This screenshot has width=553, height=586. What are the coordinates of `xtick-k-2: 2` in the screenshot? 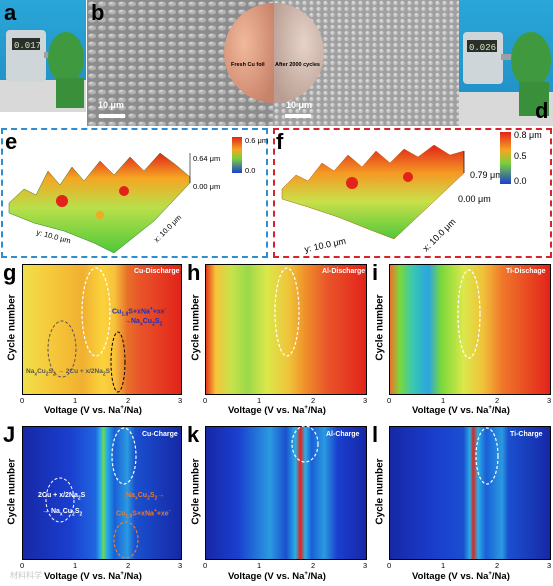 It's located at (313, 565).